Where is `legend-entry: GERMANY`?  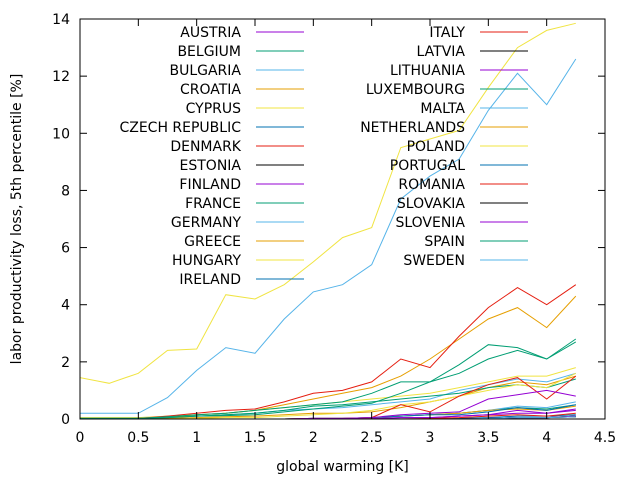
legend-entry: GERMANY is located at coordinates (237, 223).